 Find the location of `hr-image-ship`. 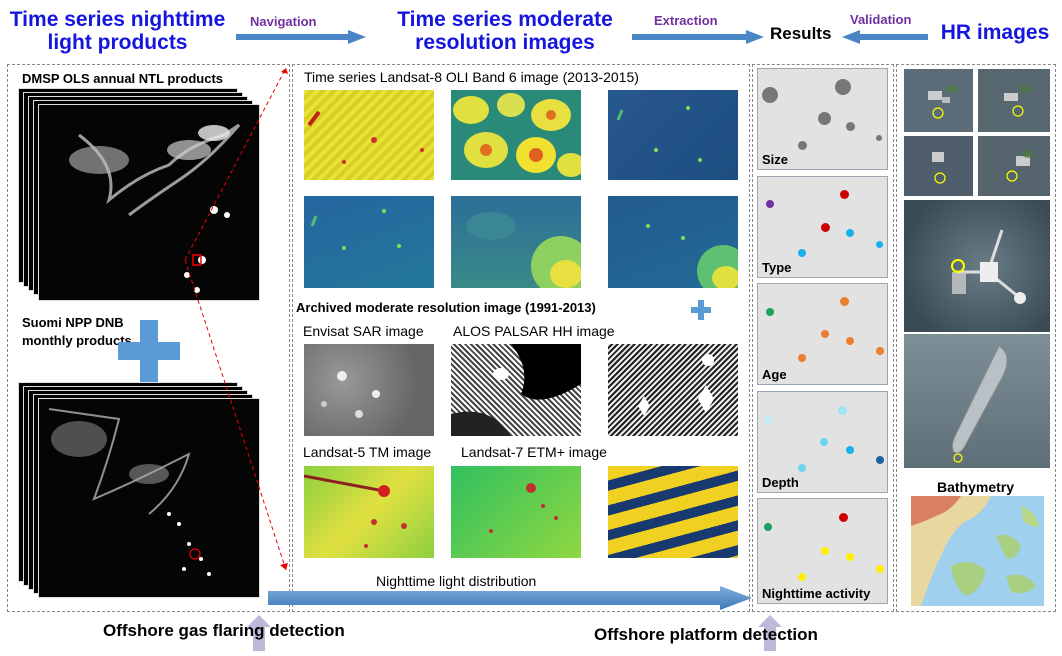

hr-image-ship is located at coordinates (977, 401).